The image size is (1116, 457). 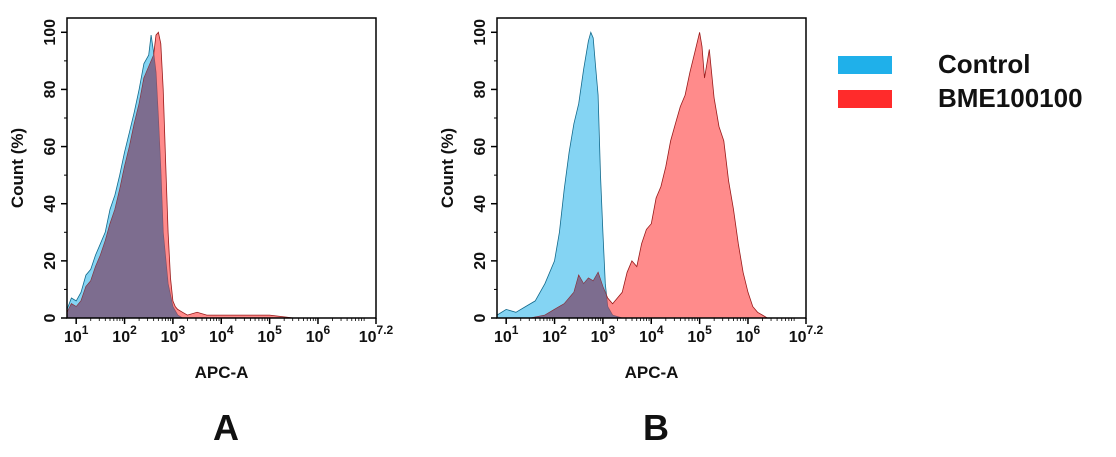 I want to click on legend-label-bme100100: BME100100, so click(x=1010, y=98).